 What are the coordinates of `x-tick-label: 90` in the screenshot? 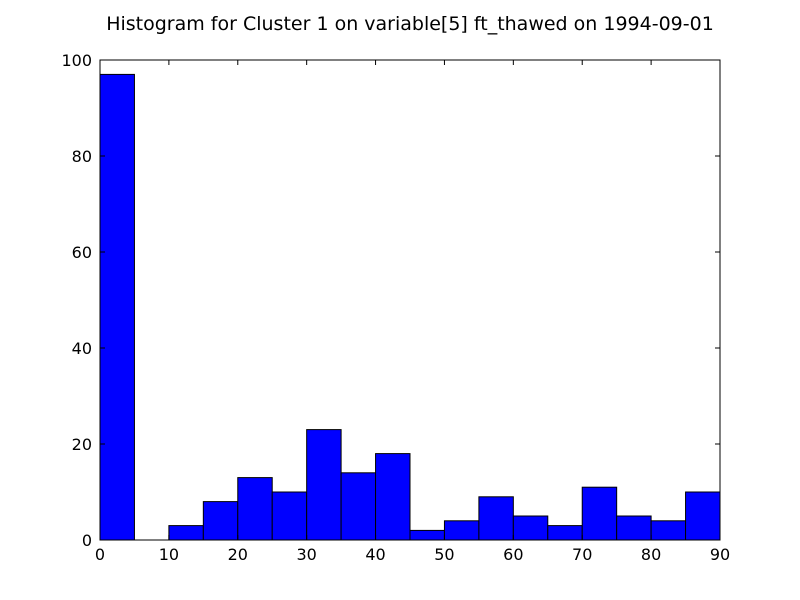 It's located at (720, 554).